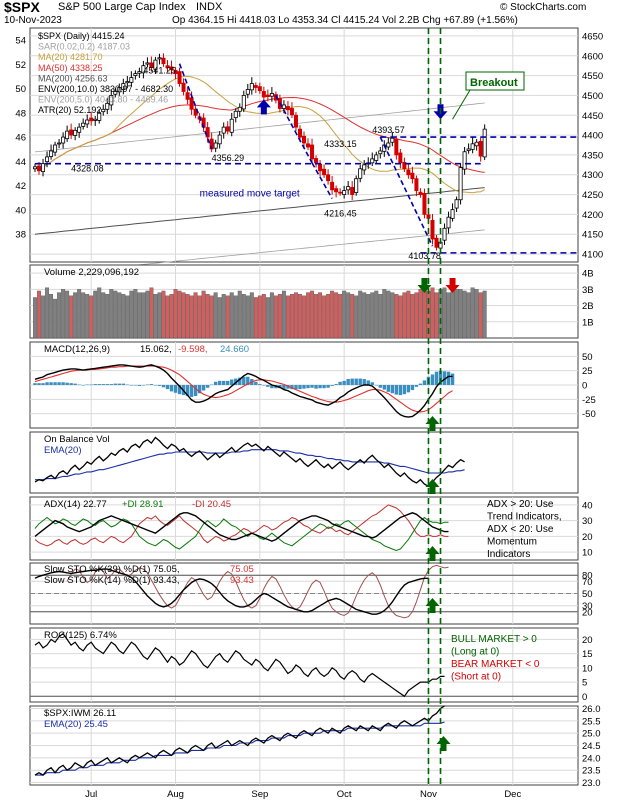 The width and height of the screenshot is (620, 800). I want to click on adx-tick: 40, so click(587, 505).